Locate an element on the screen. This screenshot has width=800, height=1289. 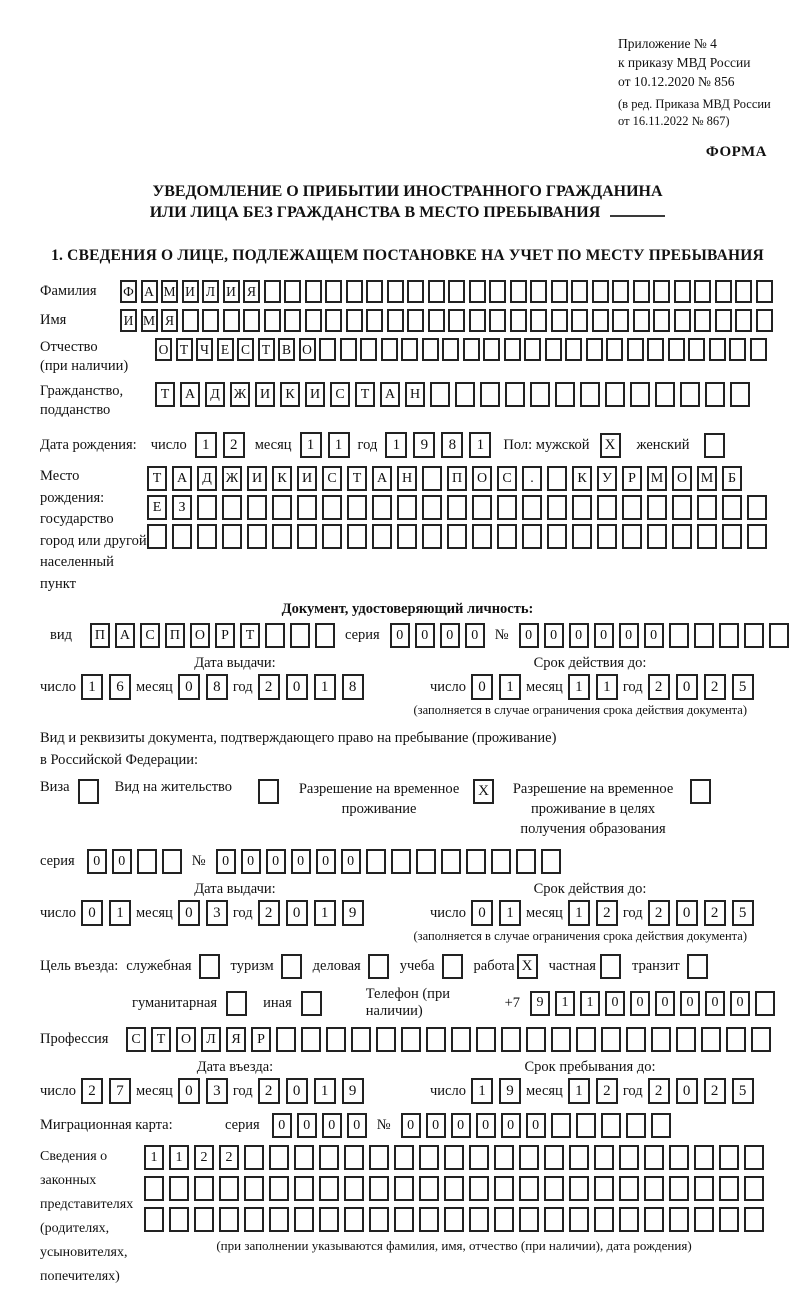
char-box: Ж is located at coordinates (232, 478).